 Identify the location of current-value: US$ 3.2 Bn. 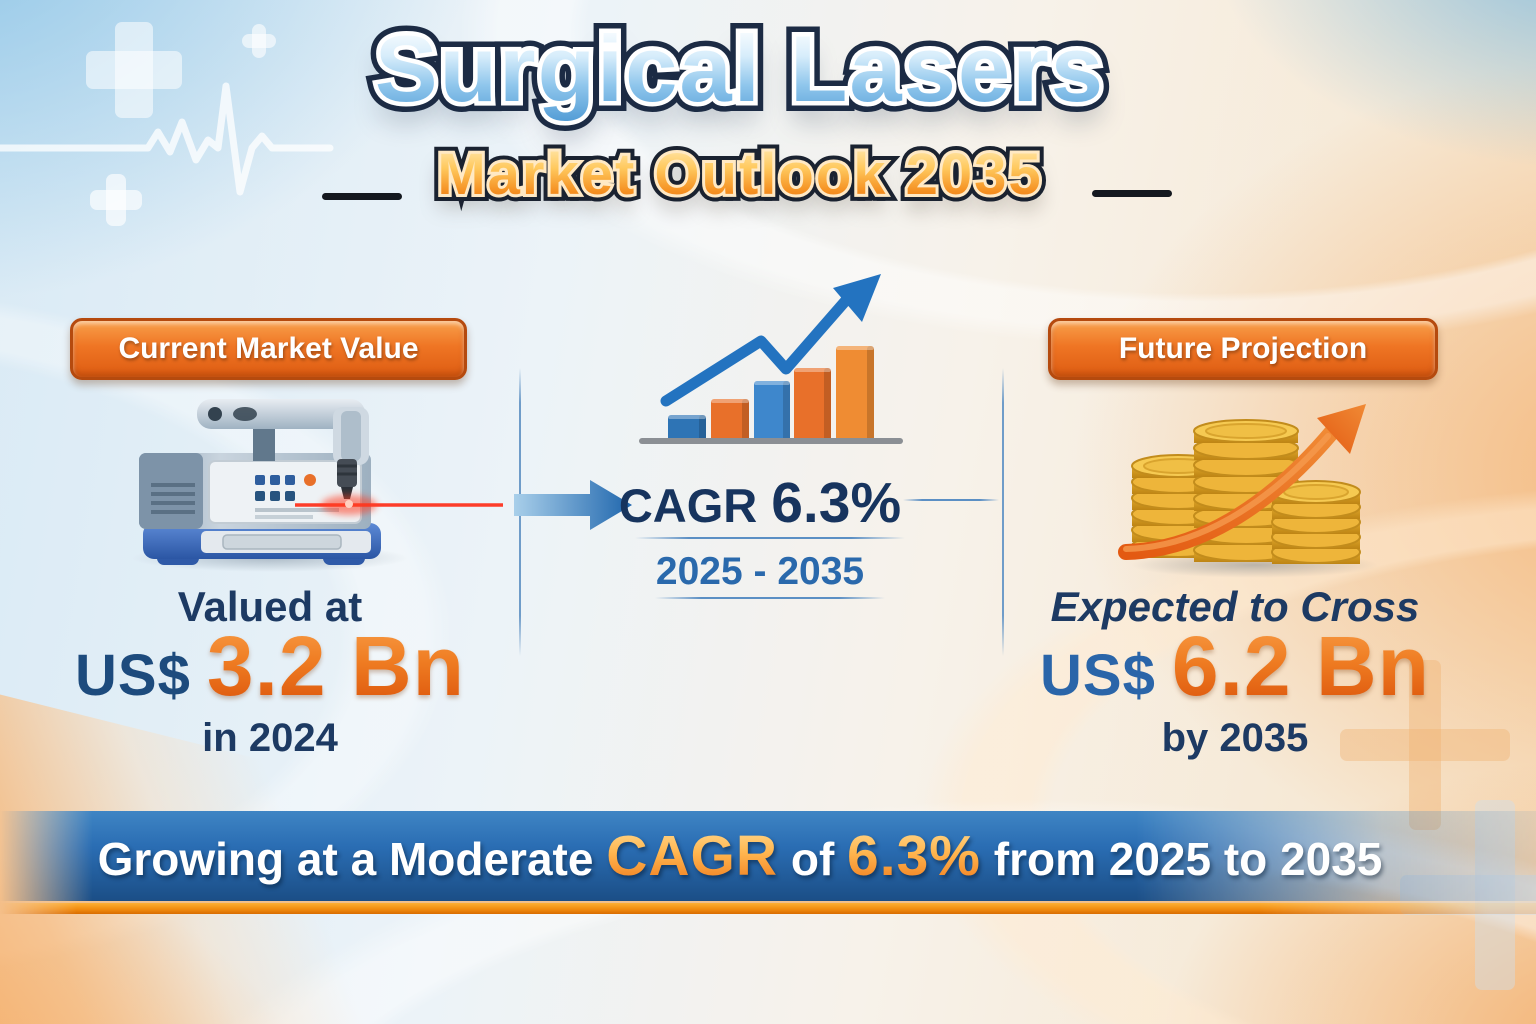
(270, 666).